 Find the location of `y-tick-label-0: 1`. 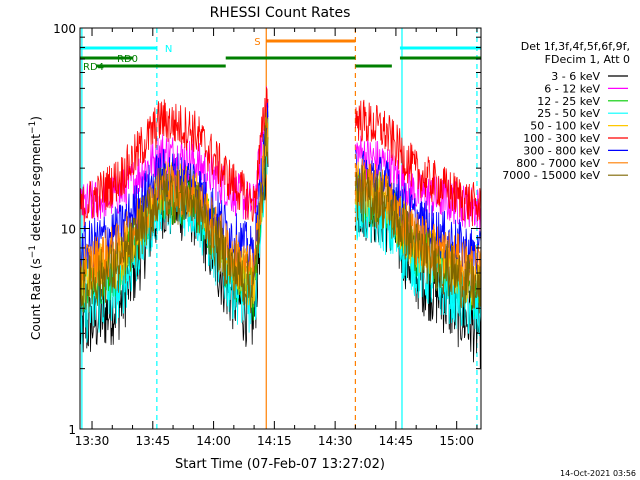

y-tick-label-0: 1 is located at coordinates (72, 430).